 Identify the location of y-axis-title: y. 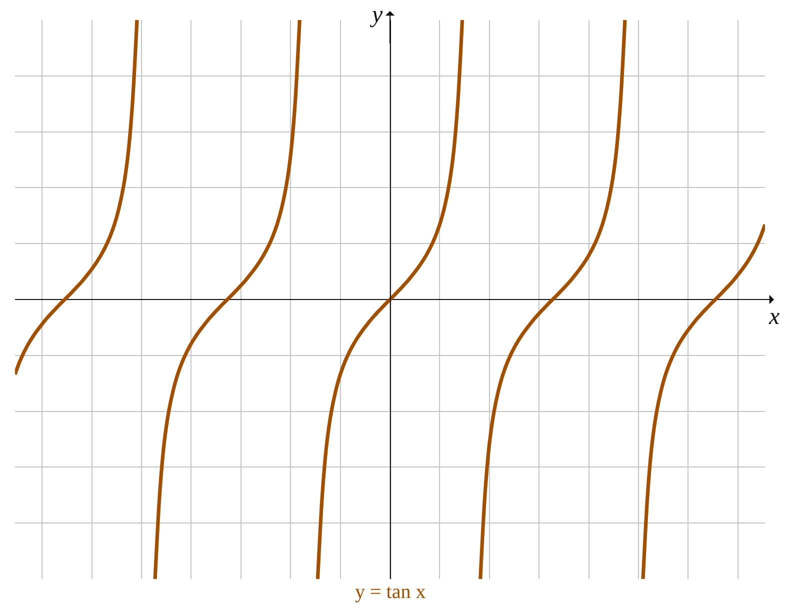
(376, 15).